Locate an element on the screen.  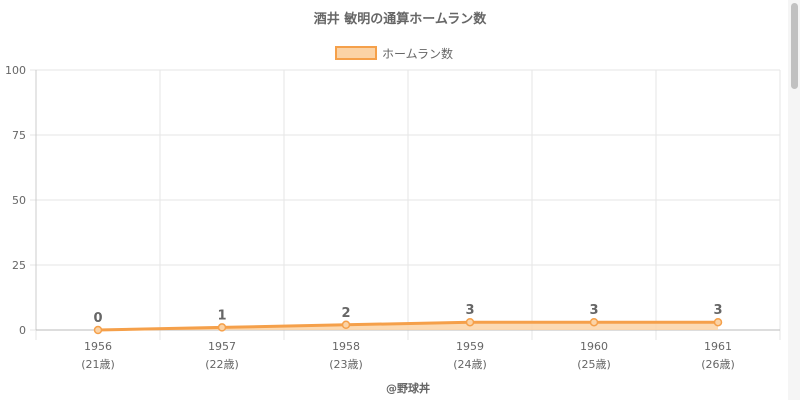
x-tick-sublabel: (25歳) is located at coordinates (594, 364).